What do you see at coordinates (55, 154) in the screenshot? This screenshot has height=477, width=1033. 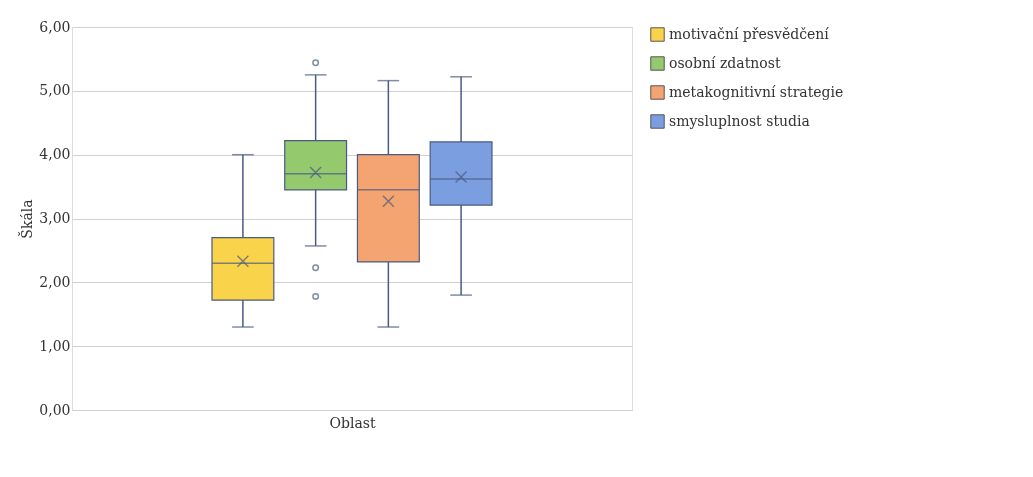 I see `y-tick-label: 4,00` at bounding box center [55, 154].